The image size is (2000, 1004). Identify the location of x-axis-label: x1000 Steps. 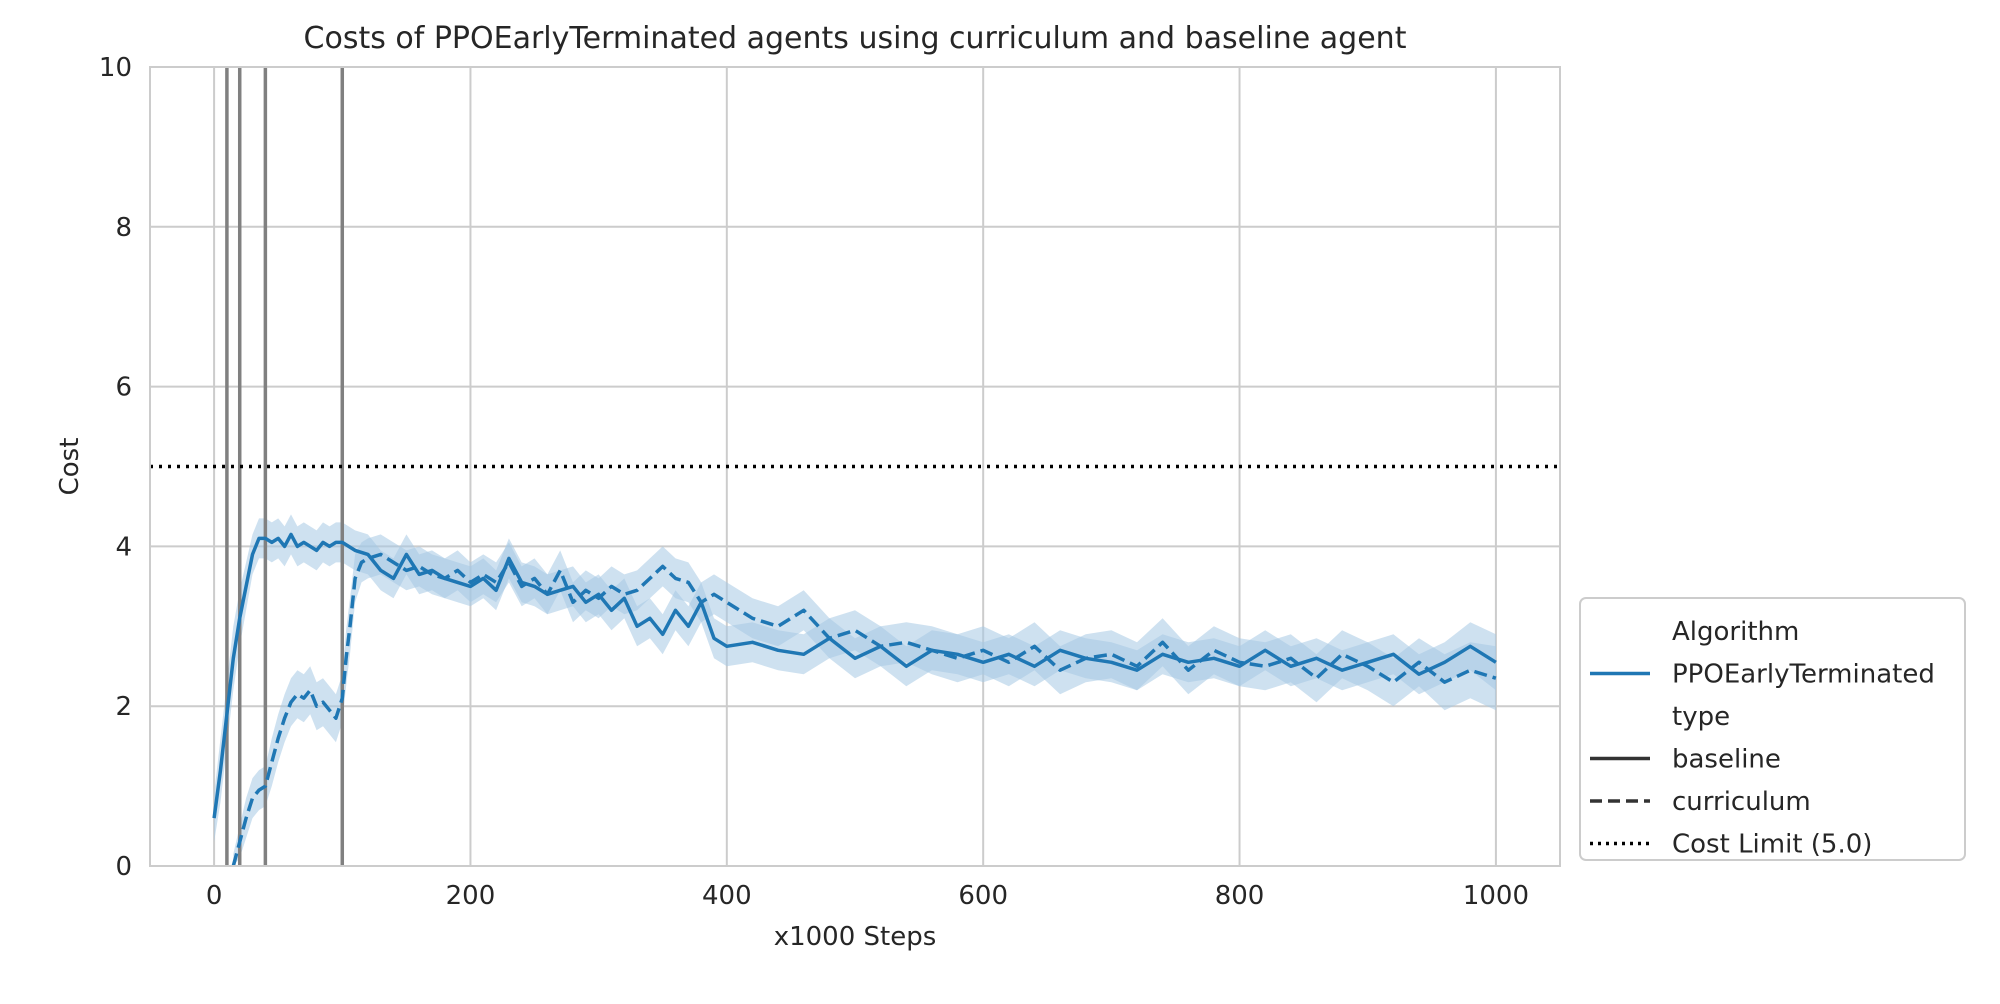
(855, 937).